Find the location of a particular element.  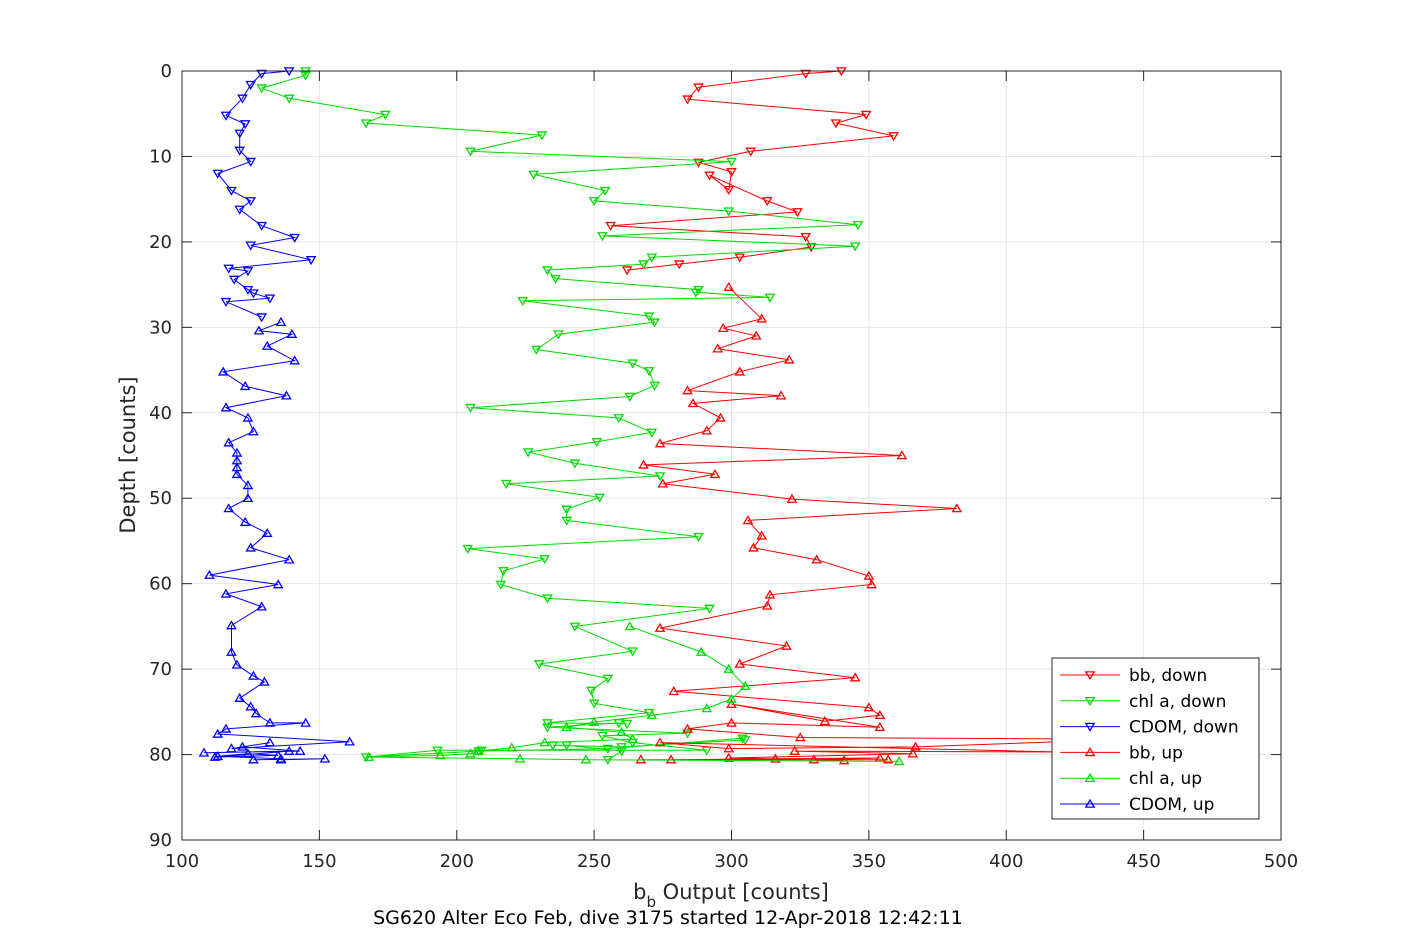

x-tick-labels: 100 150 200 250 300 350 400 450 500 is located at coordinates (731, 861).